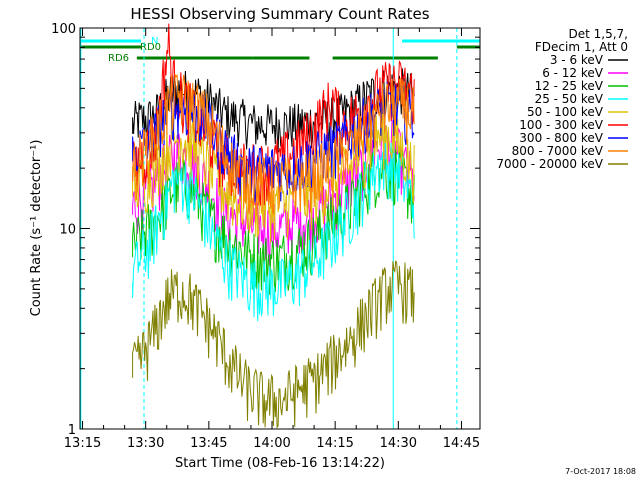  I want to click on legend-entry-label: 12 - 25 keV, so click(569, 86).